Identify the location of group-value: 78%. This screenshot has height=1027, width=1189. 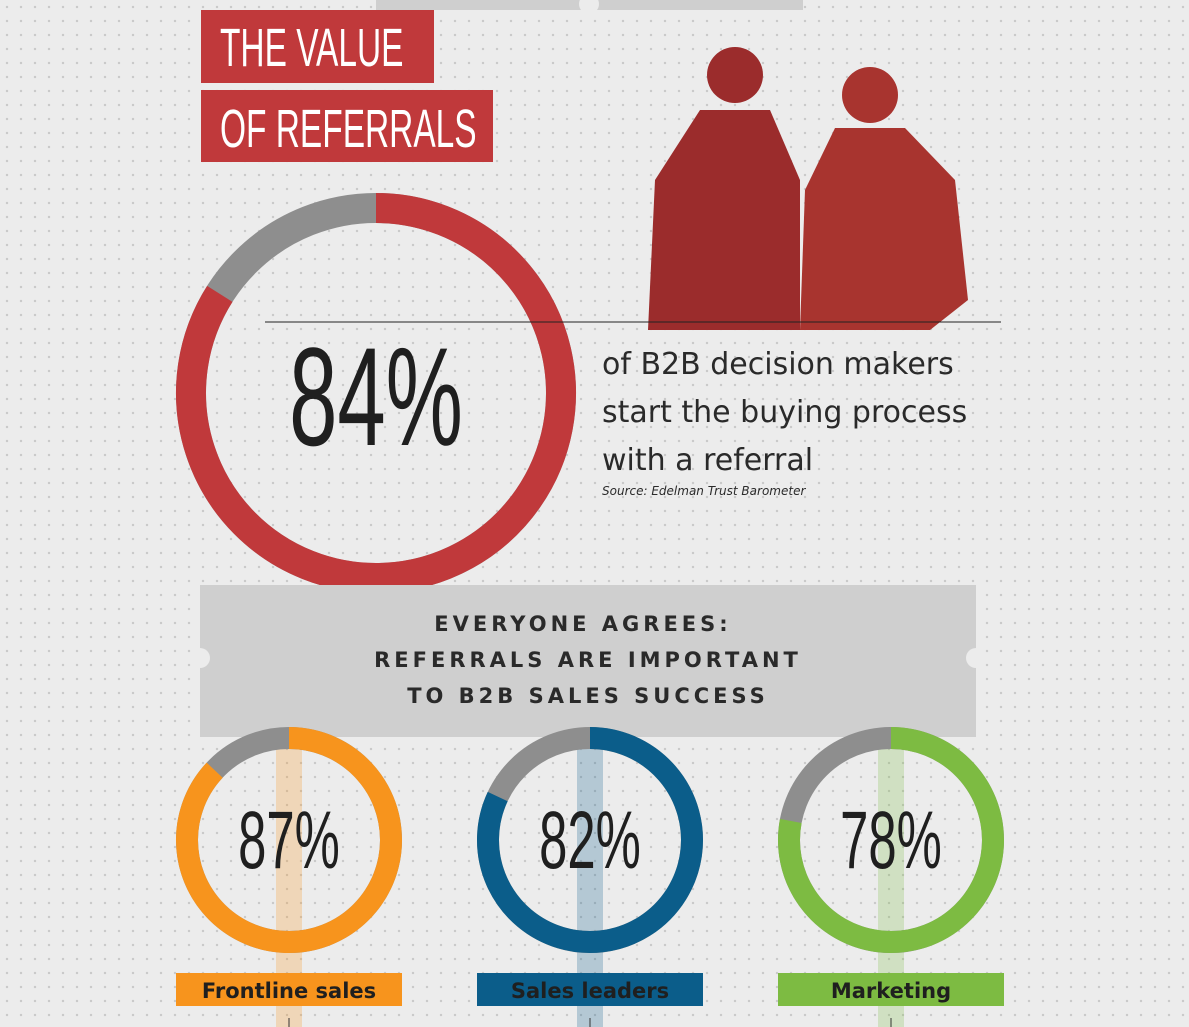
(891, 840).